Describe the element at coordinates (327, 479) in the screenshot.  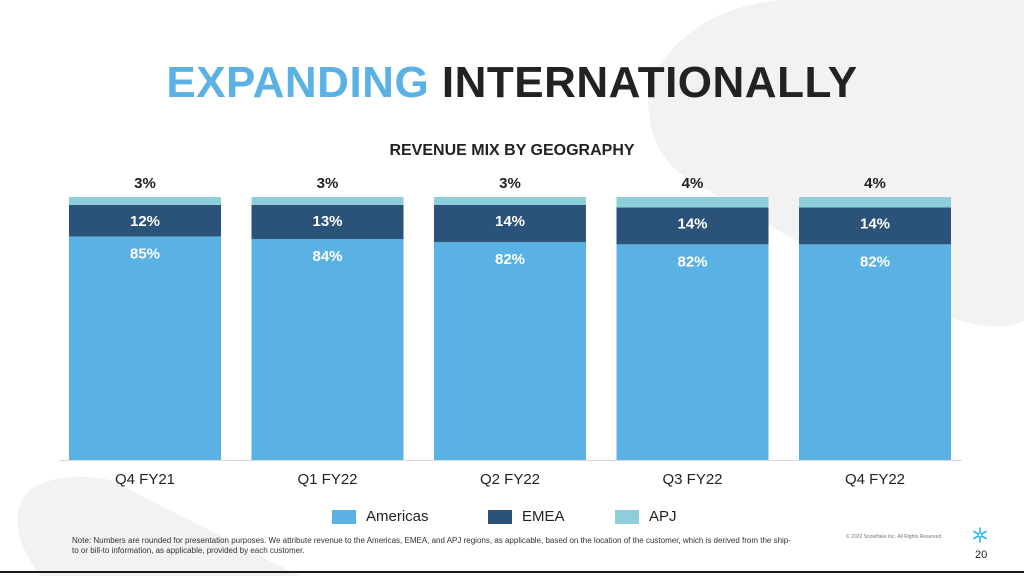
I see `x-tick-label-1: Q1 FY22` at that location.